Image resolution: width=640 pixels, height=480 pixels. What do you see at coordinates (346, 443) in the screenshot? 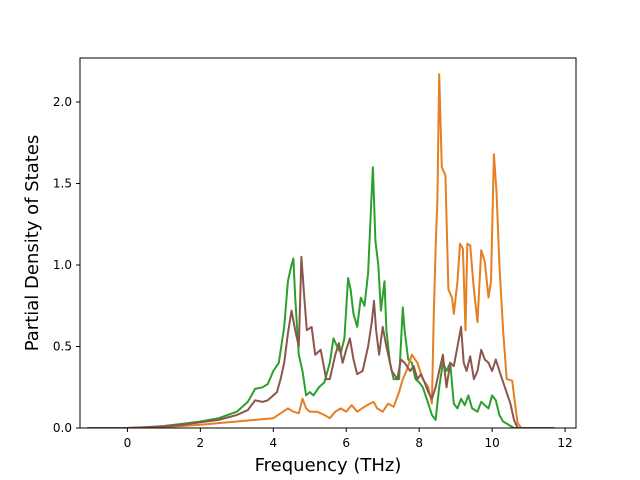
I see `x-tick-label: 6` at bounding box center [346, 443].